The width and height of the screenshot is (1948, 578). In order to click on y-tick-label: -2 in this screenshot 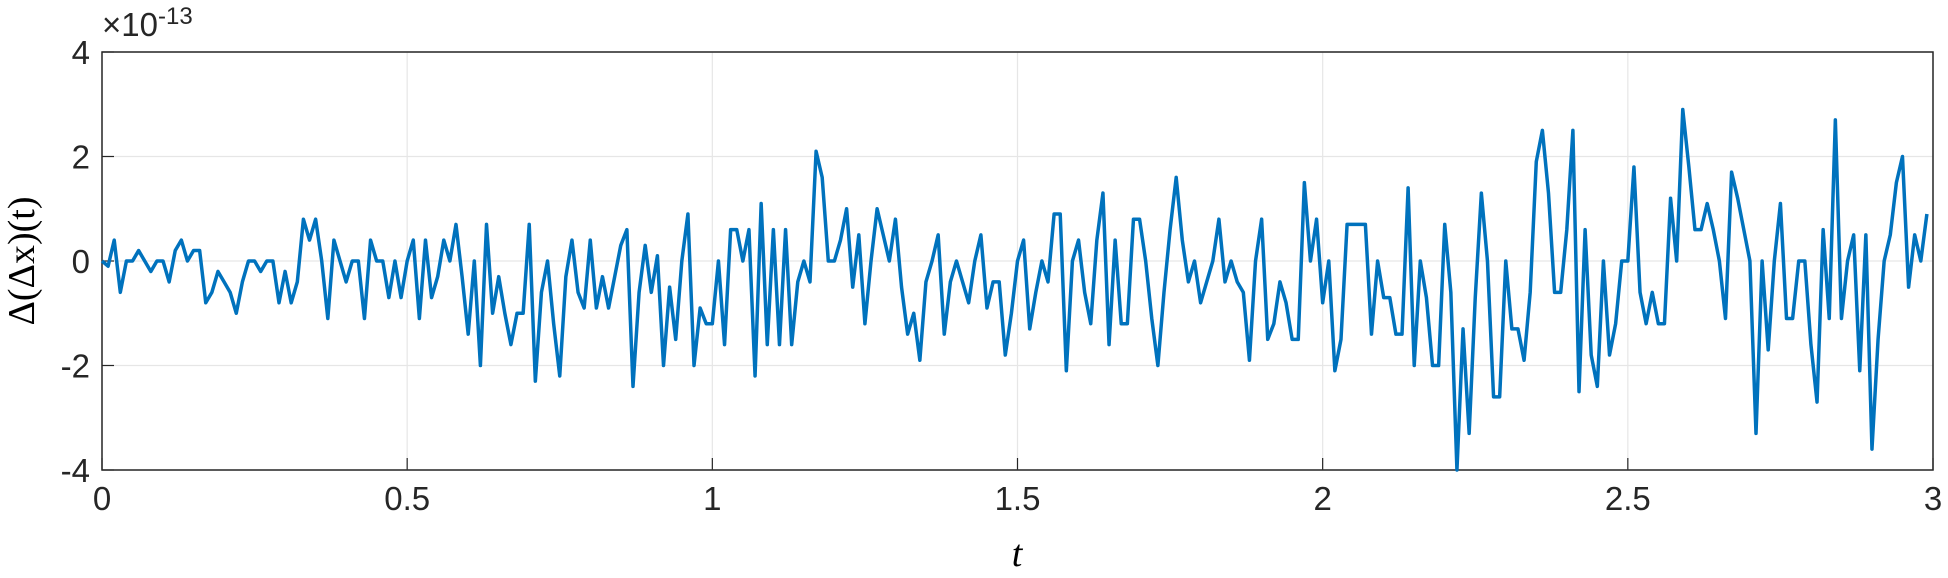, I will do `click(75, 366)`.